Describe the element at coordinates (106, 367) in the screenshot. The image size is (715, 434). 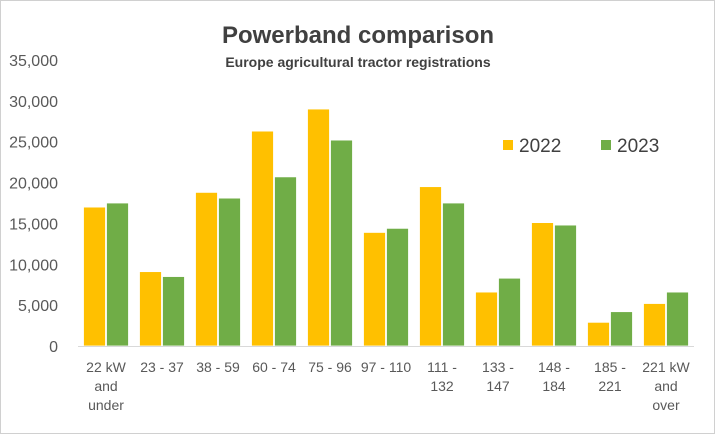
I see `x-tick-label: 22 kW` at that location.